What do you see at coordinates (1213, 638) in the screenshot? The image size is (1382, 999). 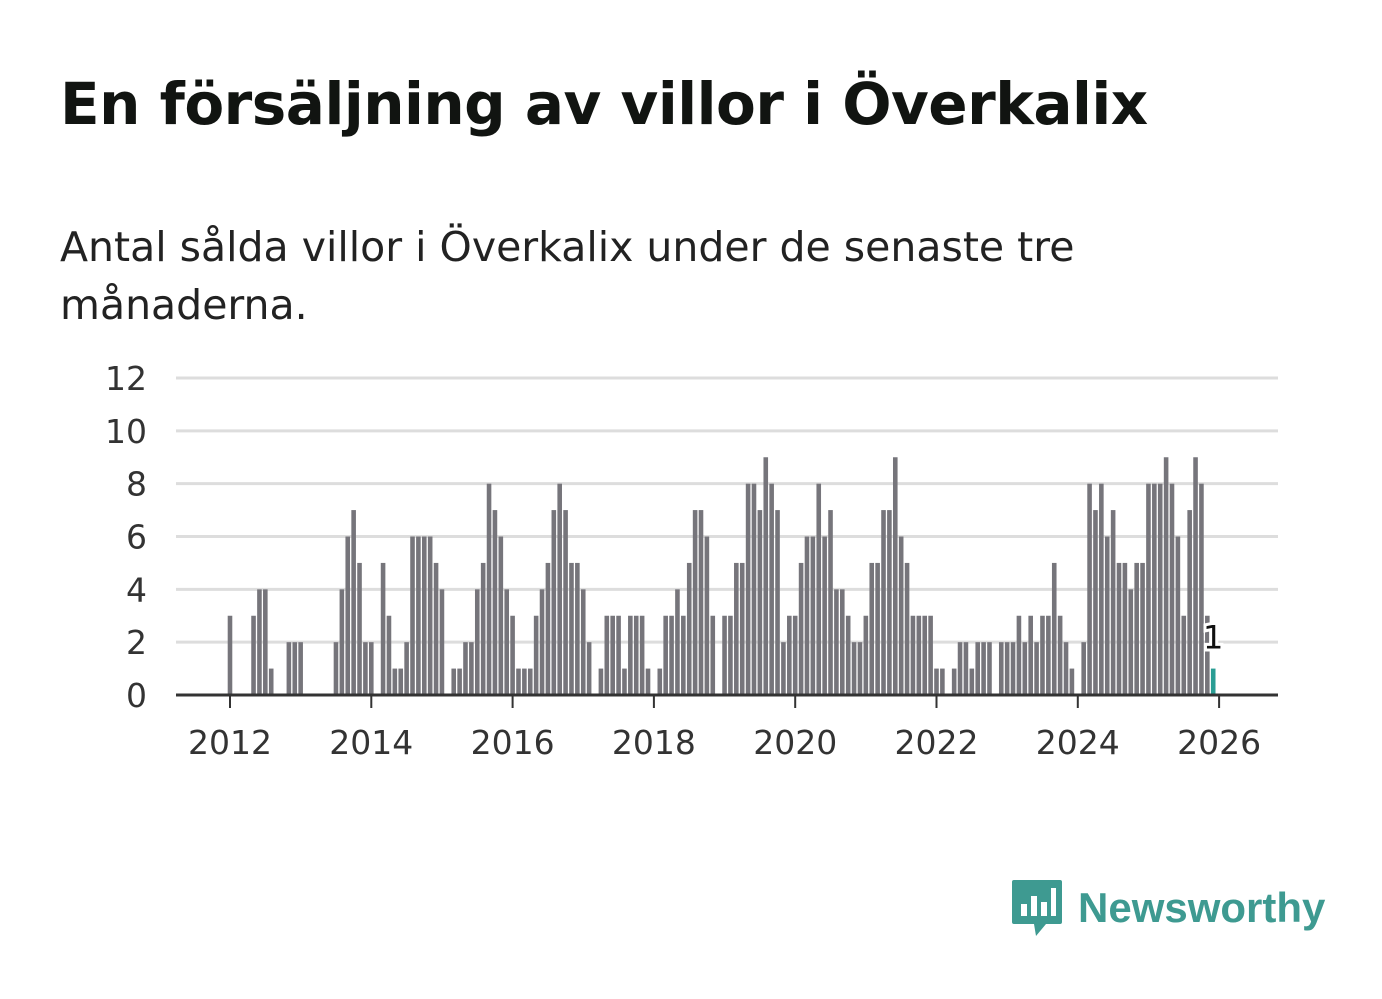 I see `highlight-value-label: 1` at bounding box center [1213, 638].